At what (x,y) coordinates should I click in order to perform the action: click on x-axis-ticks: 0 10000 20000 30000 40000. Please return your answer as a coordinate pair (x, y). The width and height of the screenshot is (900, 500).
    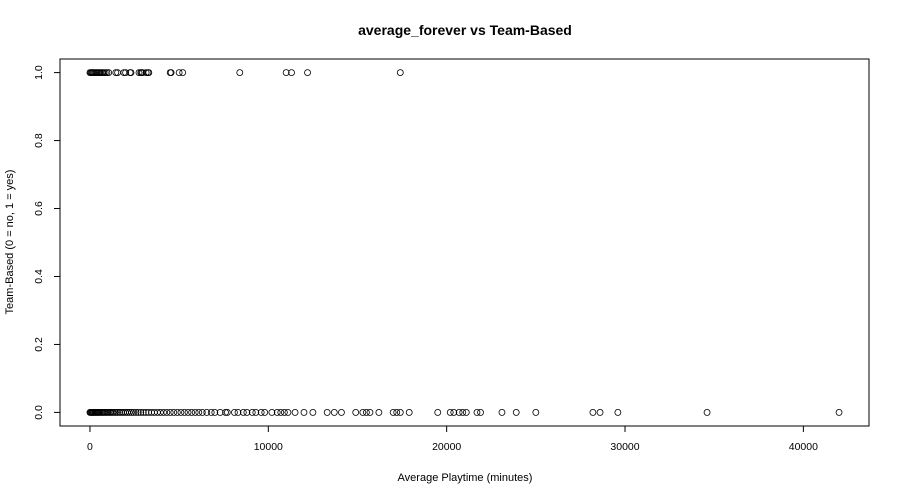
    Looking at the image, I should click on (452, 439).